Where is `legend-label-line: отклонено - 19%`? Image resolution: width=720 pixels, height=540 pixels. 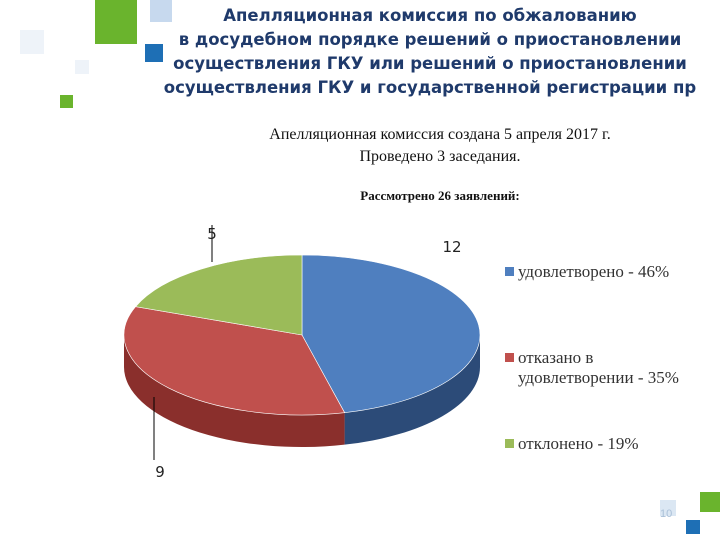 legend-label-line: отклонено - 19% is located at coordinates (578, 443).